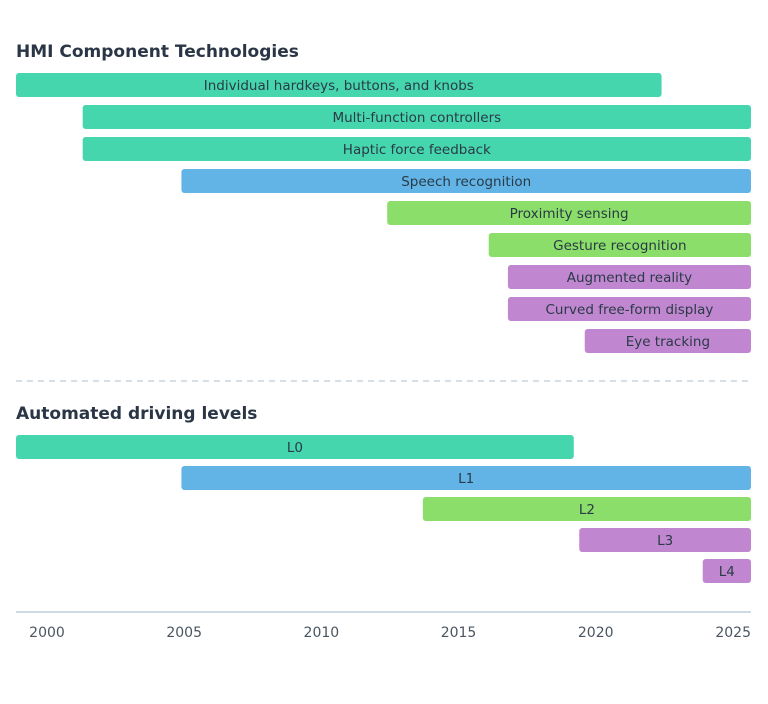  I want to click on bar-label: Augmented reality, so click(629, 278).